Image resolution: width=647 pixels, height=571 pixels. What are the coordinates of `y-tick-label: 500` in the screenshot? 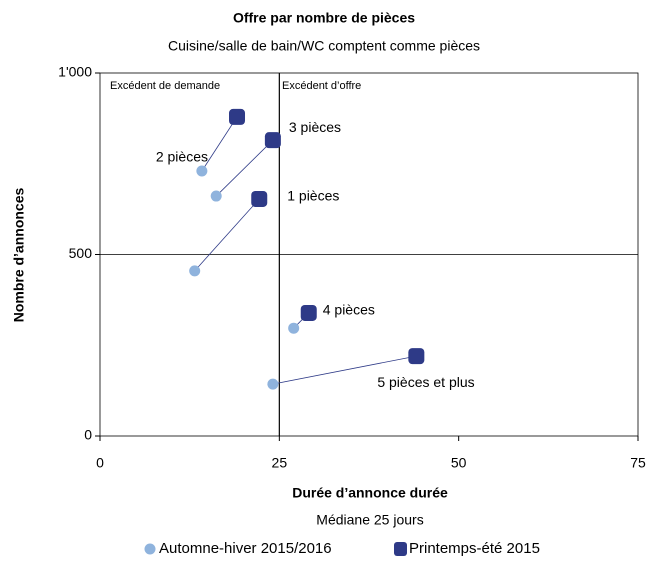 It's located at (81, 253).